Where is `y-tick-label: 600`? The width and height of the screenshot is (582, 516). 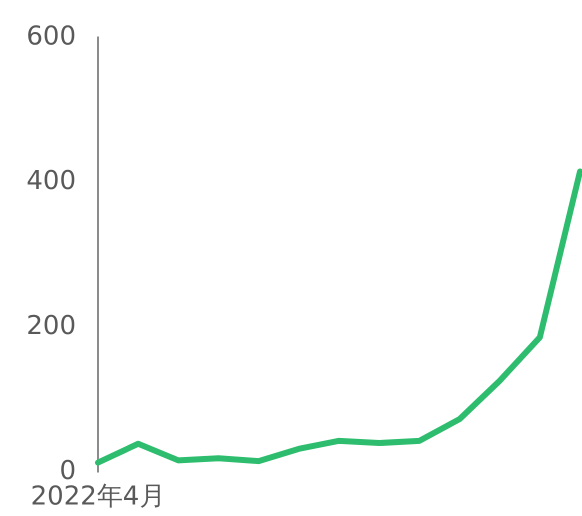
y-tick-label: 600 is located at coordinates (51, 36).